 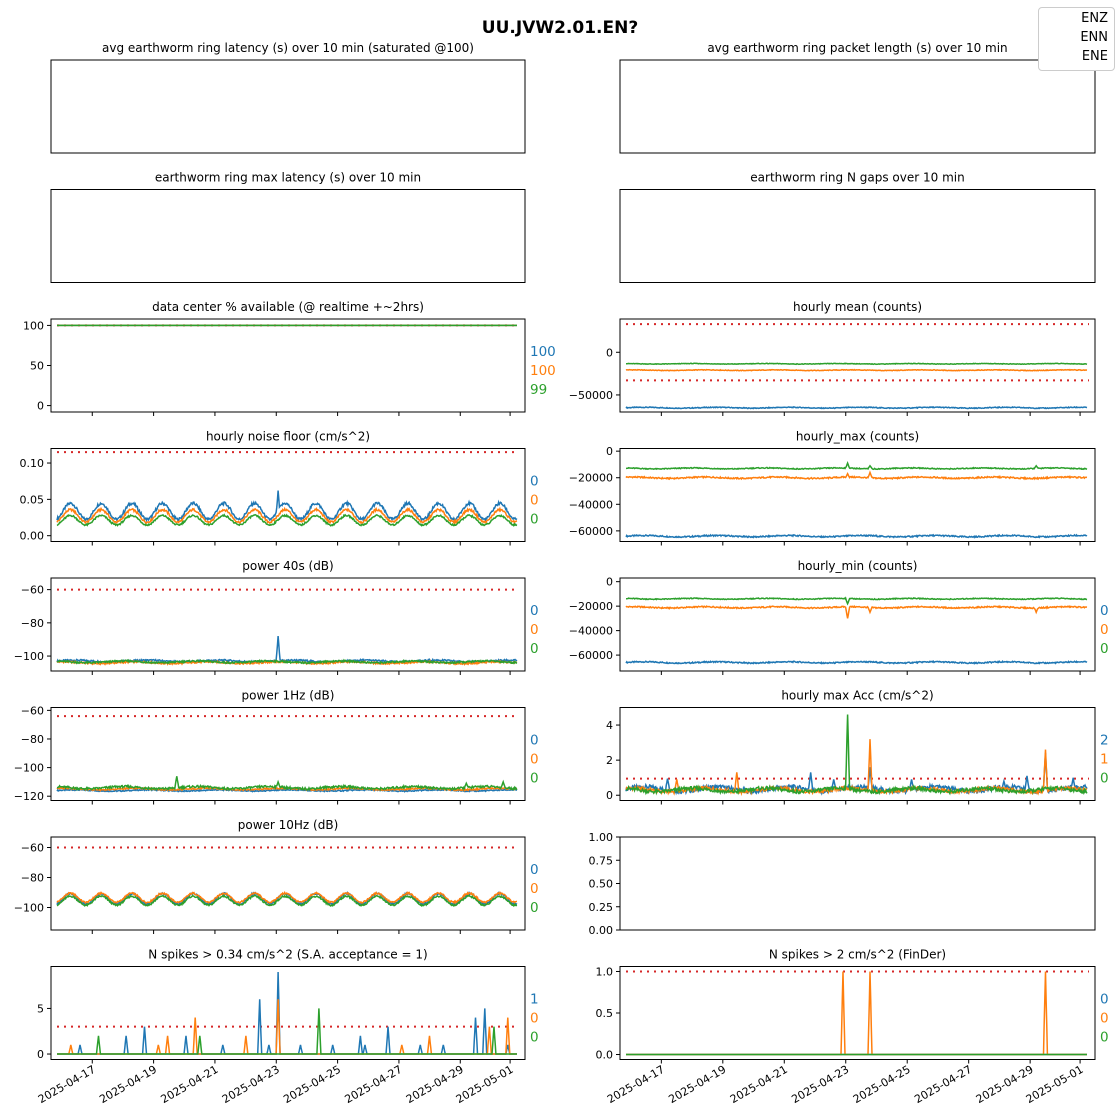 What do you see at coordinates (29, 656) in the screenshot?
I see `panel-8-ytick-label: −100` at bounding box center [29, 656].